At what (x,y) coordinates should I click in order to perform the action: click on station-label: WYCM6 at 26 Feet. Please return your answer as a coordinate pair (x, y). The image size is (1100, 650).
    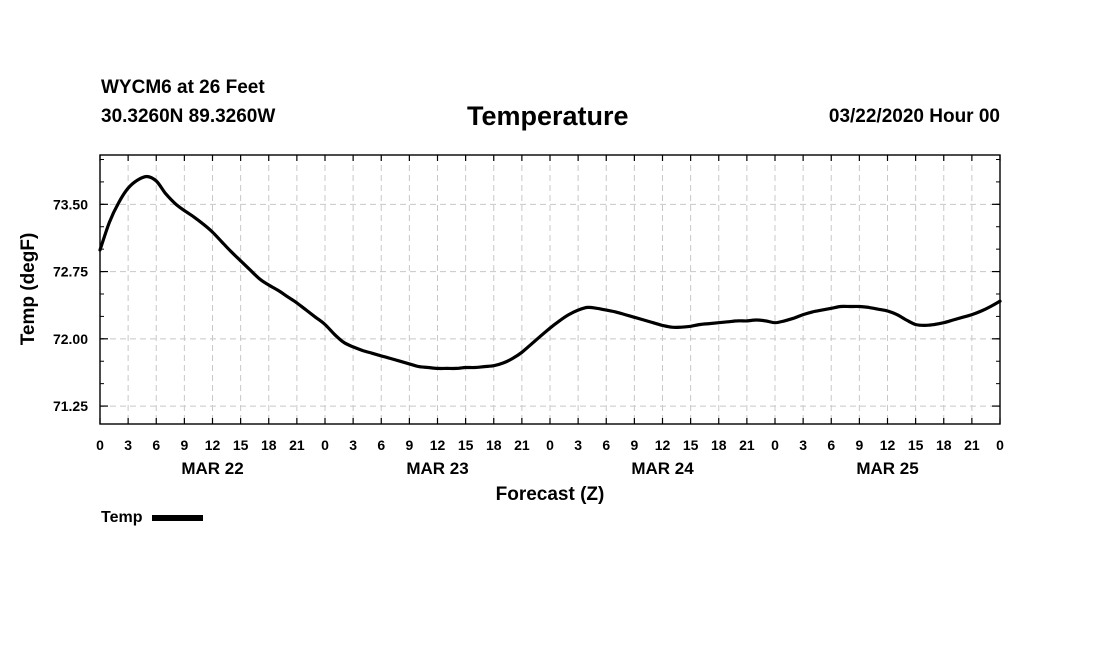
    Looking at the image, I should click on (183, 87).